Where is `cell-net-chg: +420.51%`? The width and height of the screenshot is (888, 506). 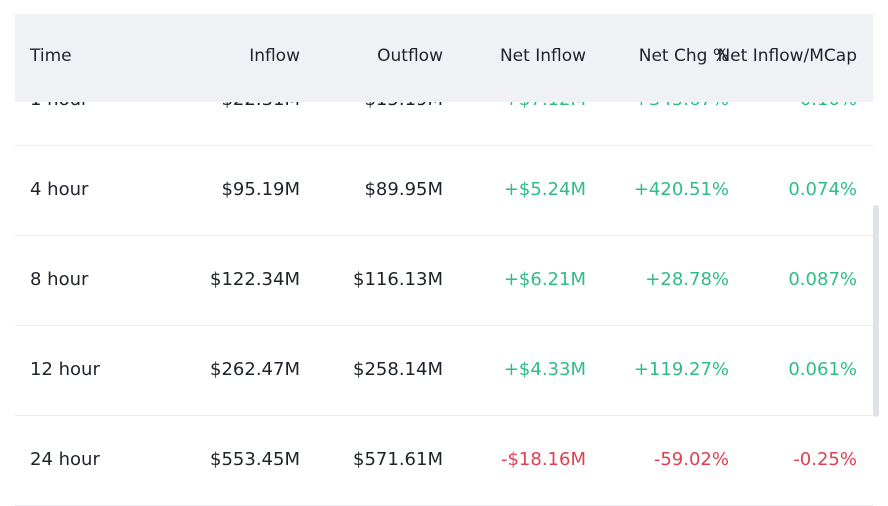 cell-net-chg: +420.51% is located at coordinates (681, 189).